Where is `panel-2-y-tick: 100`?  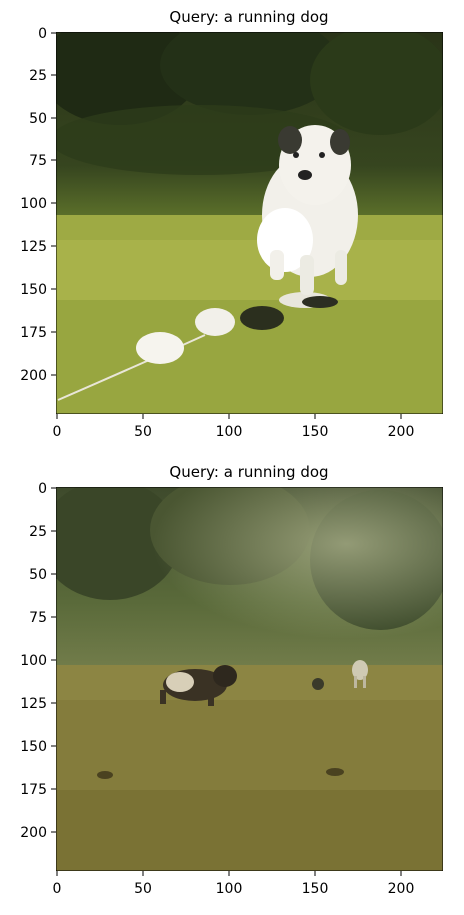 panel-2-y-tick: 100 is located at coordinates (33, 661).